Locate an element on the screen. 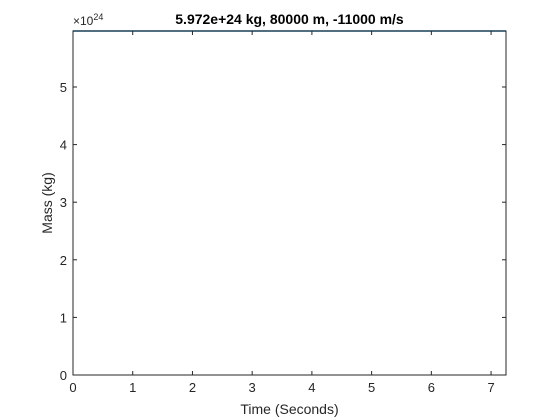 The height and width of the screenshot is (420, 560). x-tick-label: 2 is located at coordinates (192, 387).